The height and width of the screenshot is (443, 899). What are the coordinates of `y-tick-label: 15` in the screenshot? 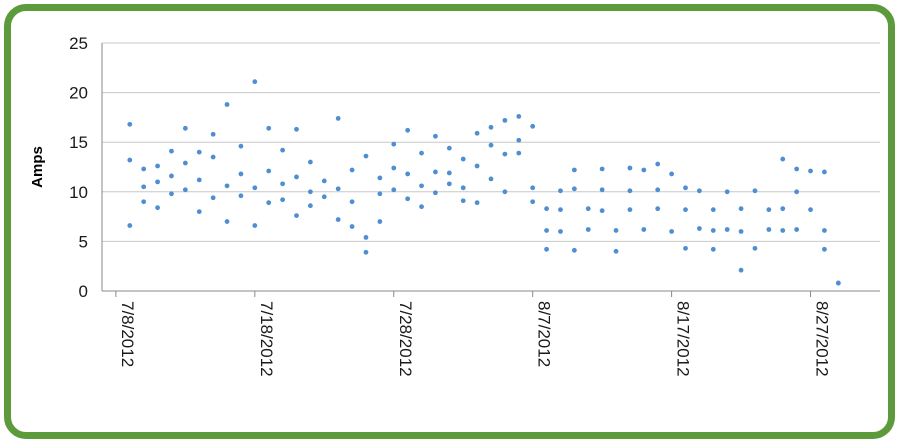 It's located at (78, 142).